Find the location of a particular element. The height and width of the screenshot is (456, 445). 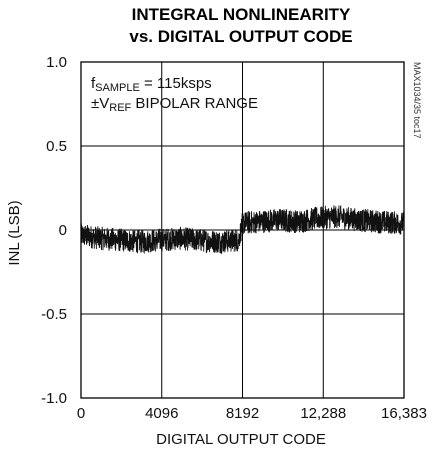

sample-rate-annotation: fSAMPLE = 115ksps is located at coordinates (151, 84).